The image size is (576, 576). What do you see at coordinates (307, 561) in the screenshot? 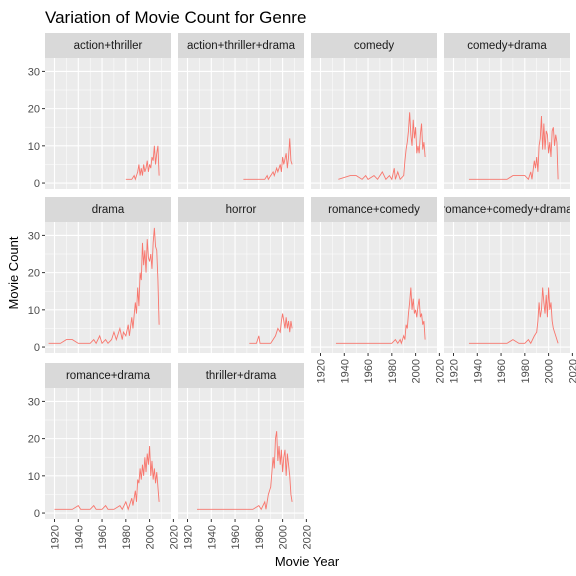
I see `x-axis-label: Movie Year` at bounding box center [307, 561].